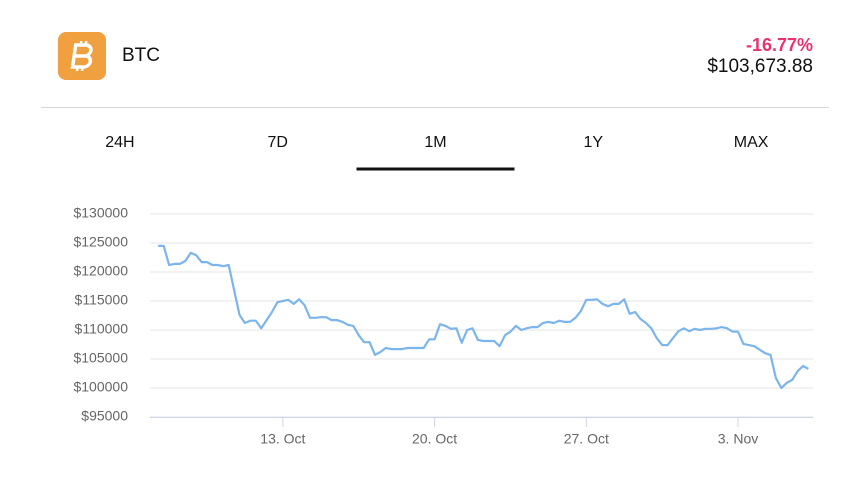  What do you see at coordinates (100, 213) in the screenshot?
I see `y-tick-label: $130000` at bounding box center [100, 213].